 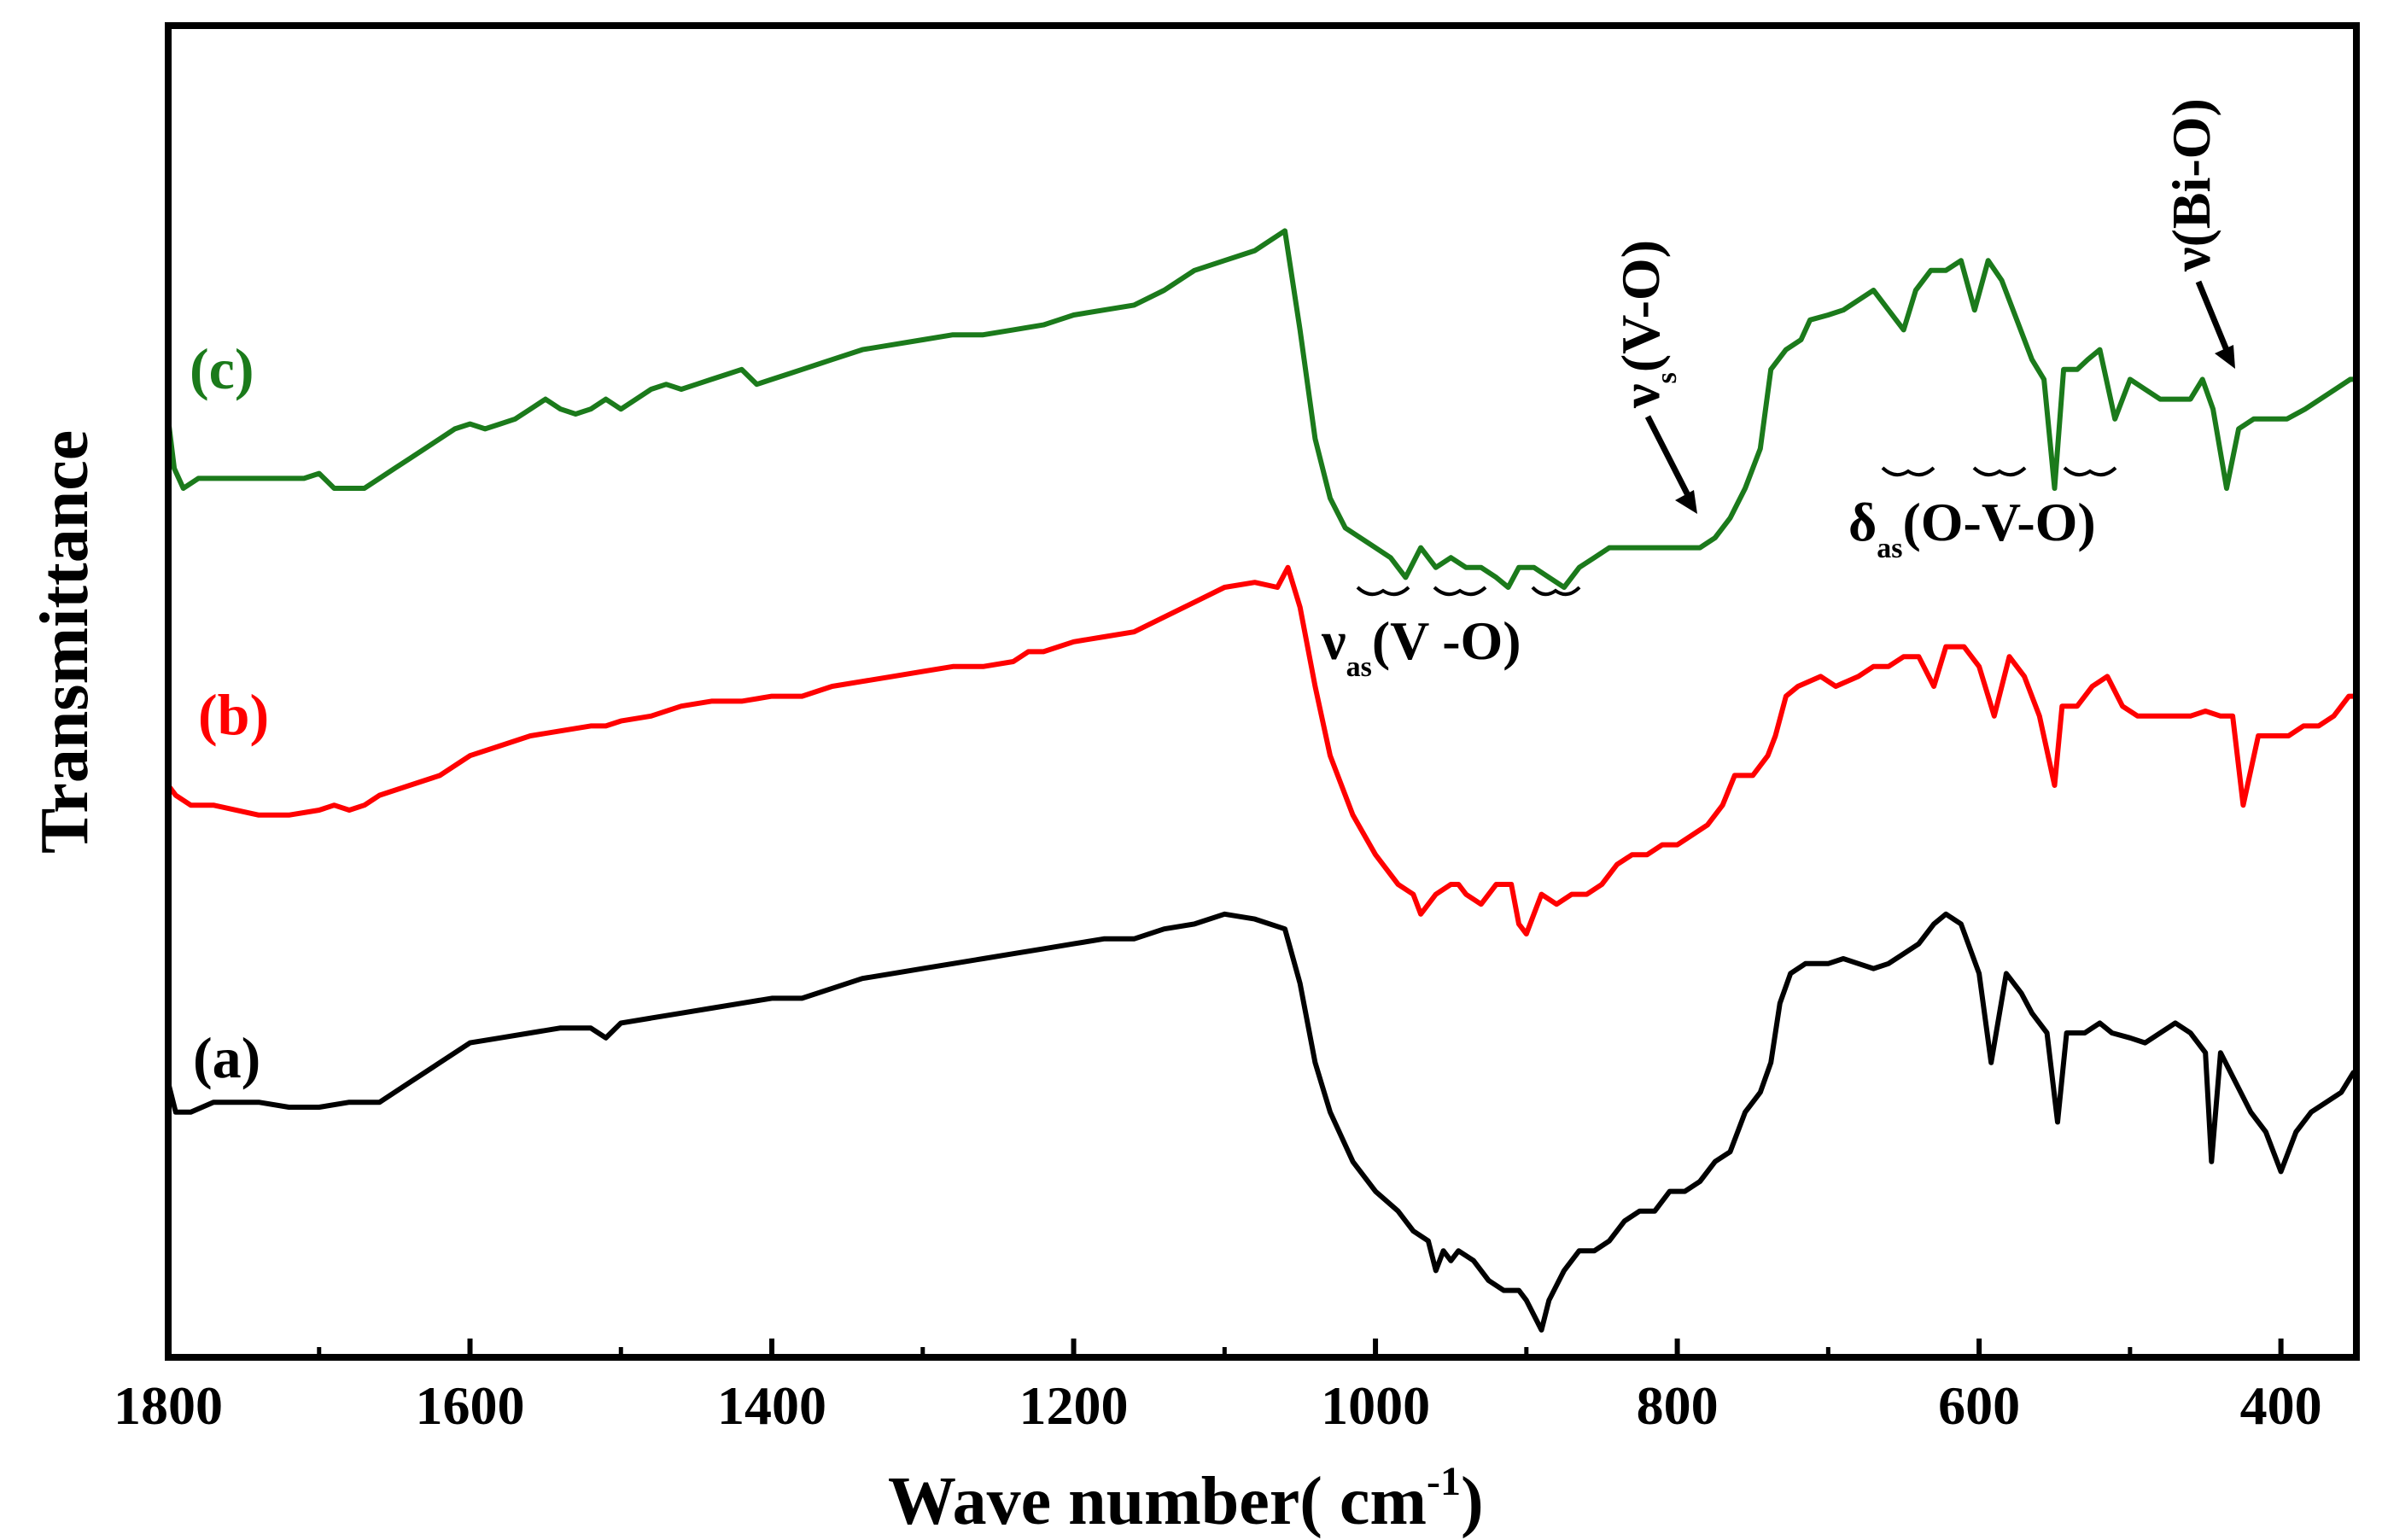 I want to click on y-axis-title: Transmittance, so click(x=64, y=642).